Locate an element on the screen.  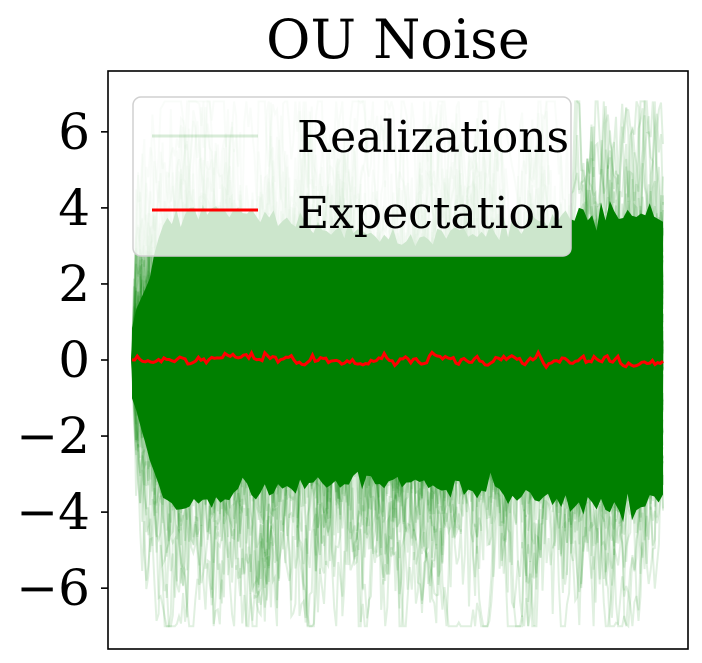
y-axis: 6 4 2 0 −2 −4 −6 is located at coordinates (62, 360).